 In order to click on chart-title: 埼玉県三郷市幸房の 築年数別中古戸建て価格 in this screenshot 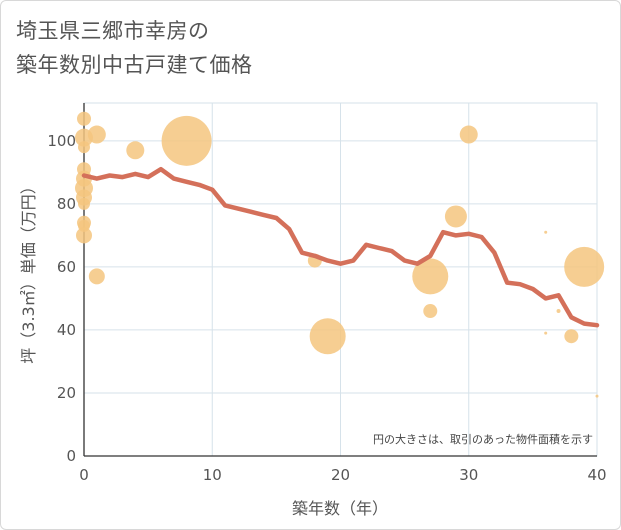, I will do `click(134, 48)`.